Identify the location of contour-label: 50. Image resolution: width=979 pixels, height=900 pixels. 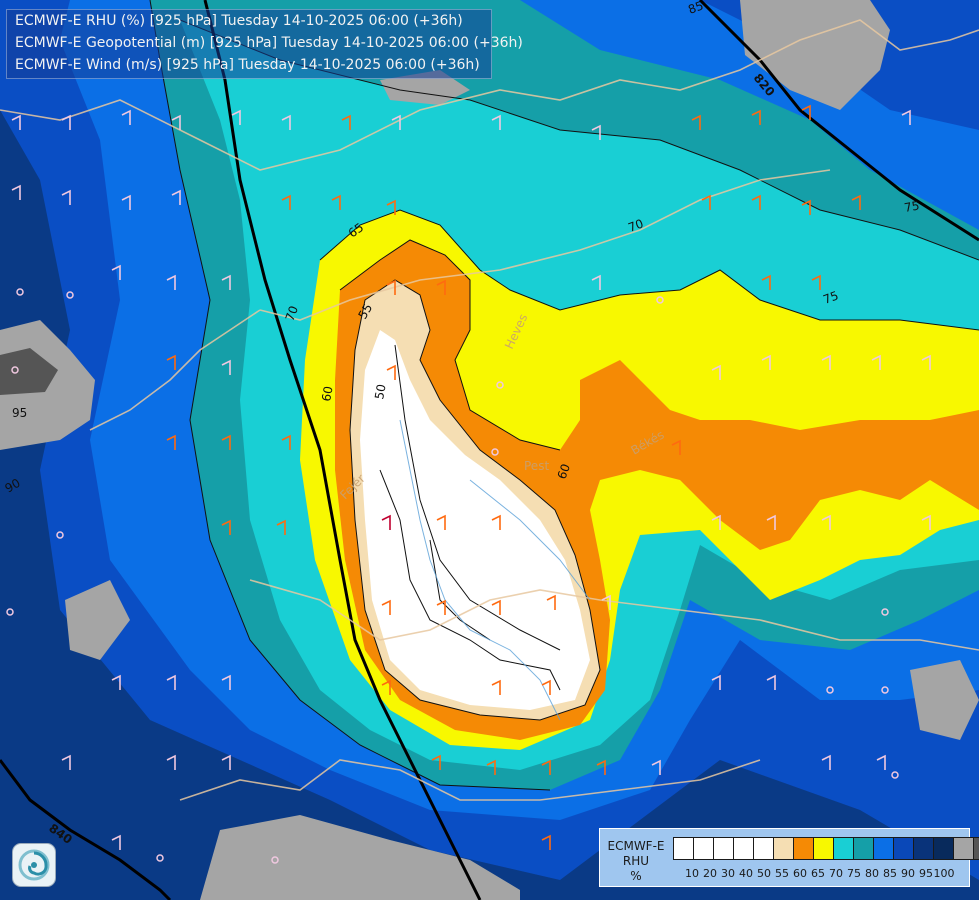
(380, 391).